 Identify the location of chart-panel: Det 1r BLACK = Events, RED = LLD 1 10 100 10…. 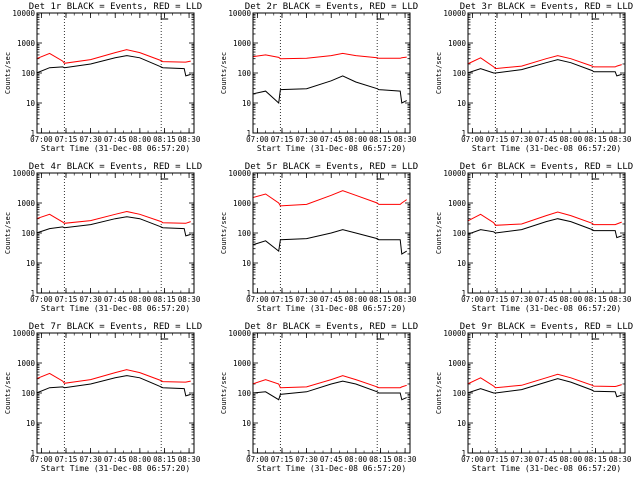
(103, 77).